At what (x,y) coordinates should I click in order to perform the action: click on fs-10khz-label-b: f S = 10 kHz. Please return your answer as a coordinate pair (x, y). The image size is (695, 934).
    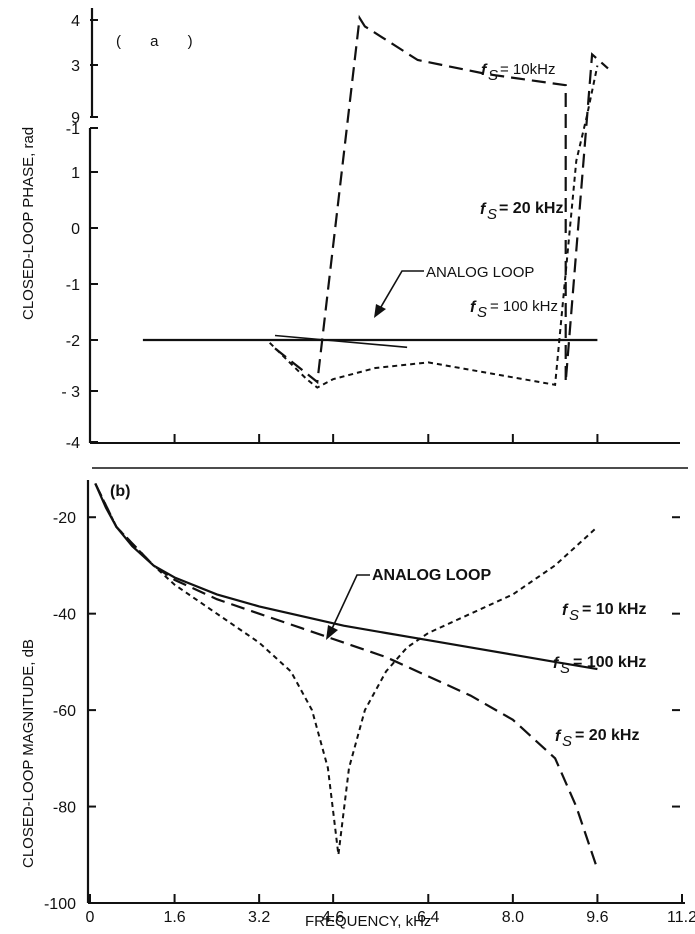
    Looking at the image, I should click on (604, 612).